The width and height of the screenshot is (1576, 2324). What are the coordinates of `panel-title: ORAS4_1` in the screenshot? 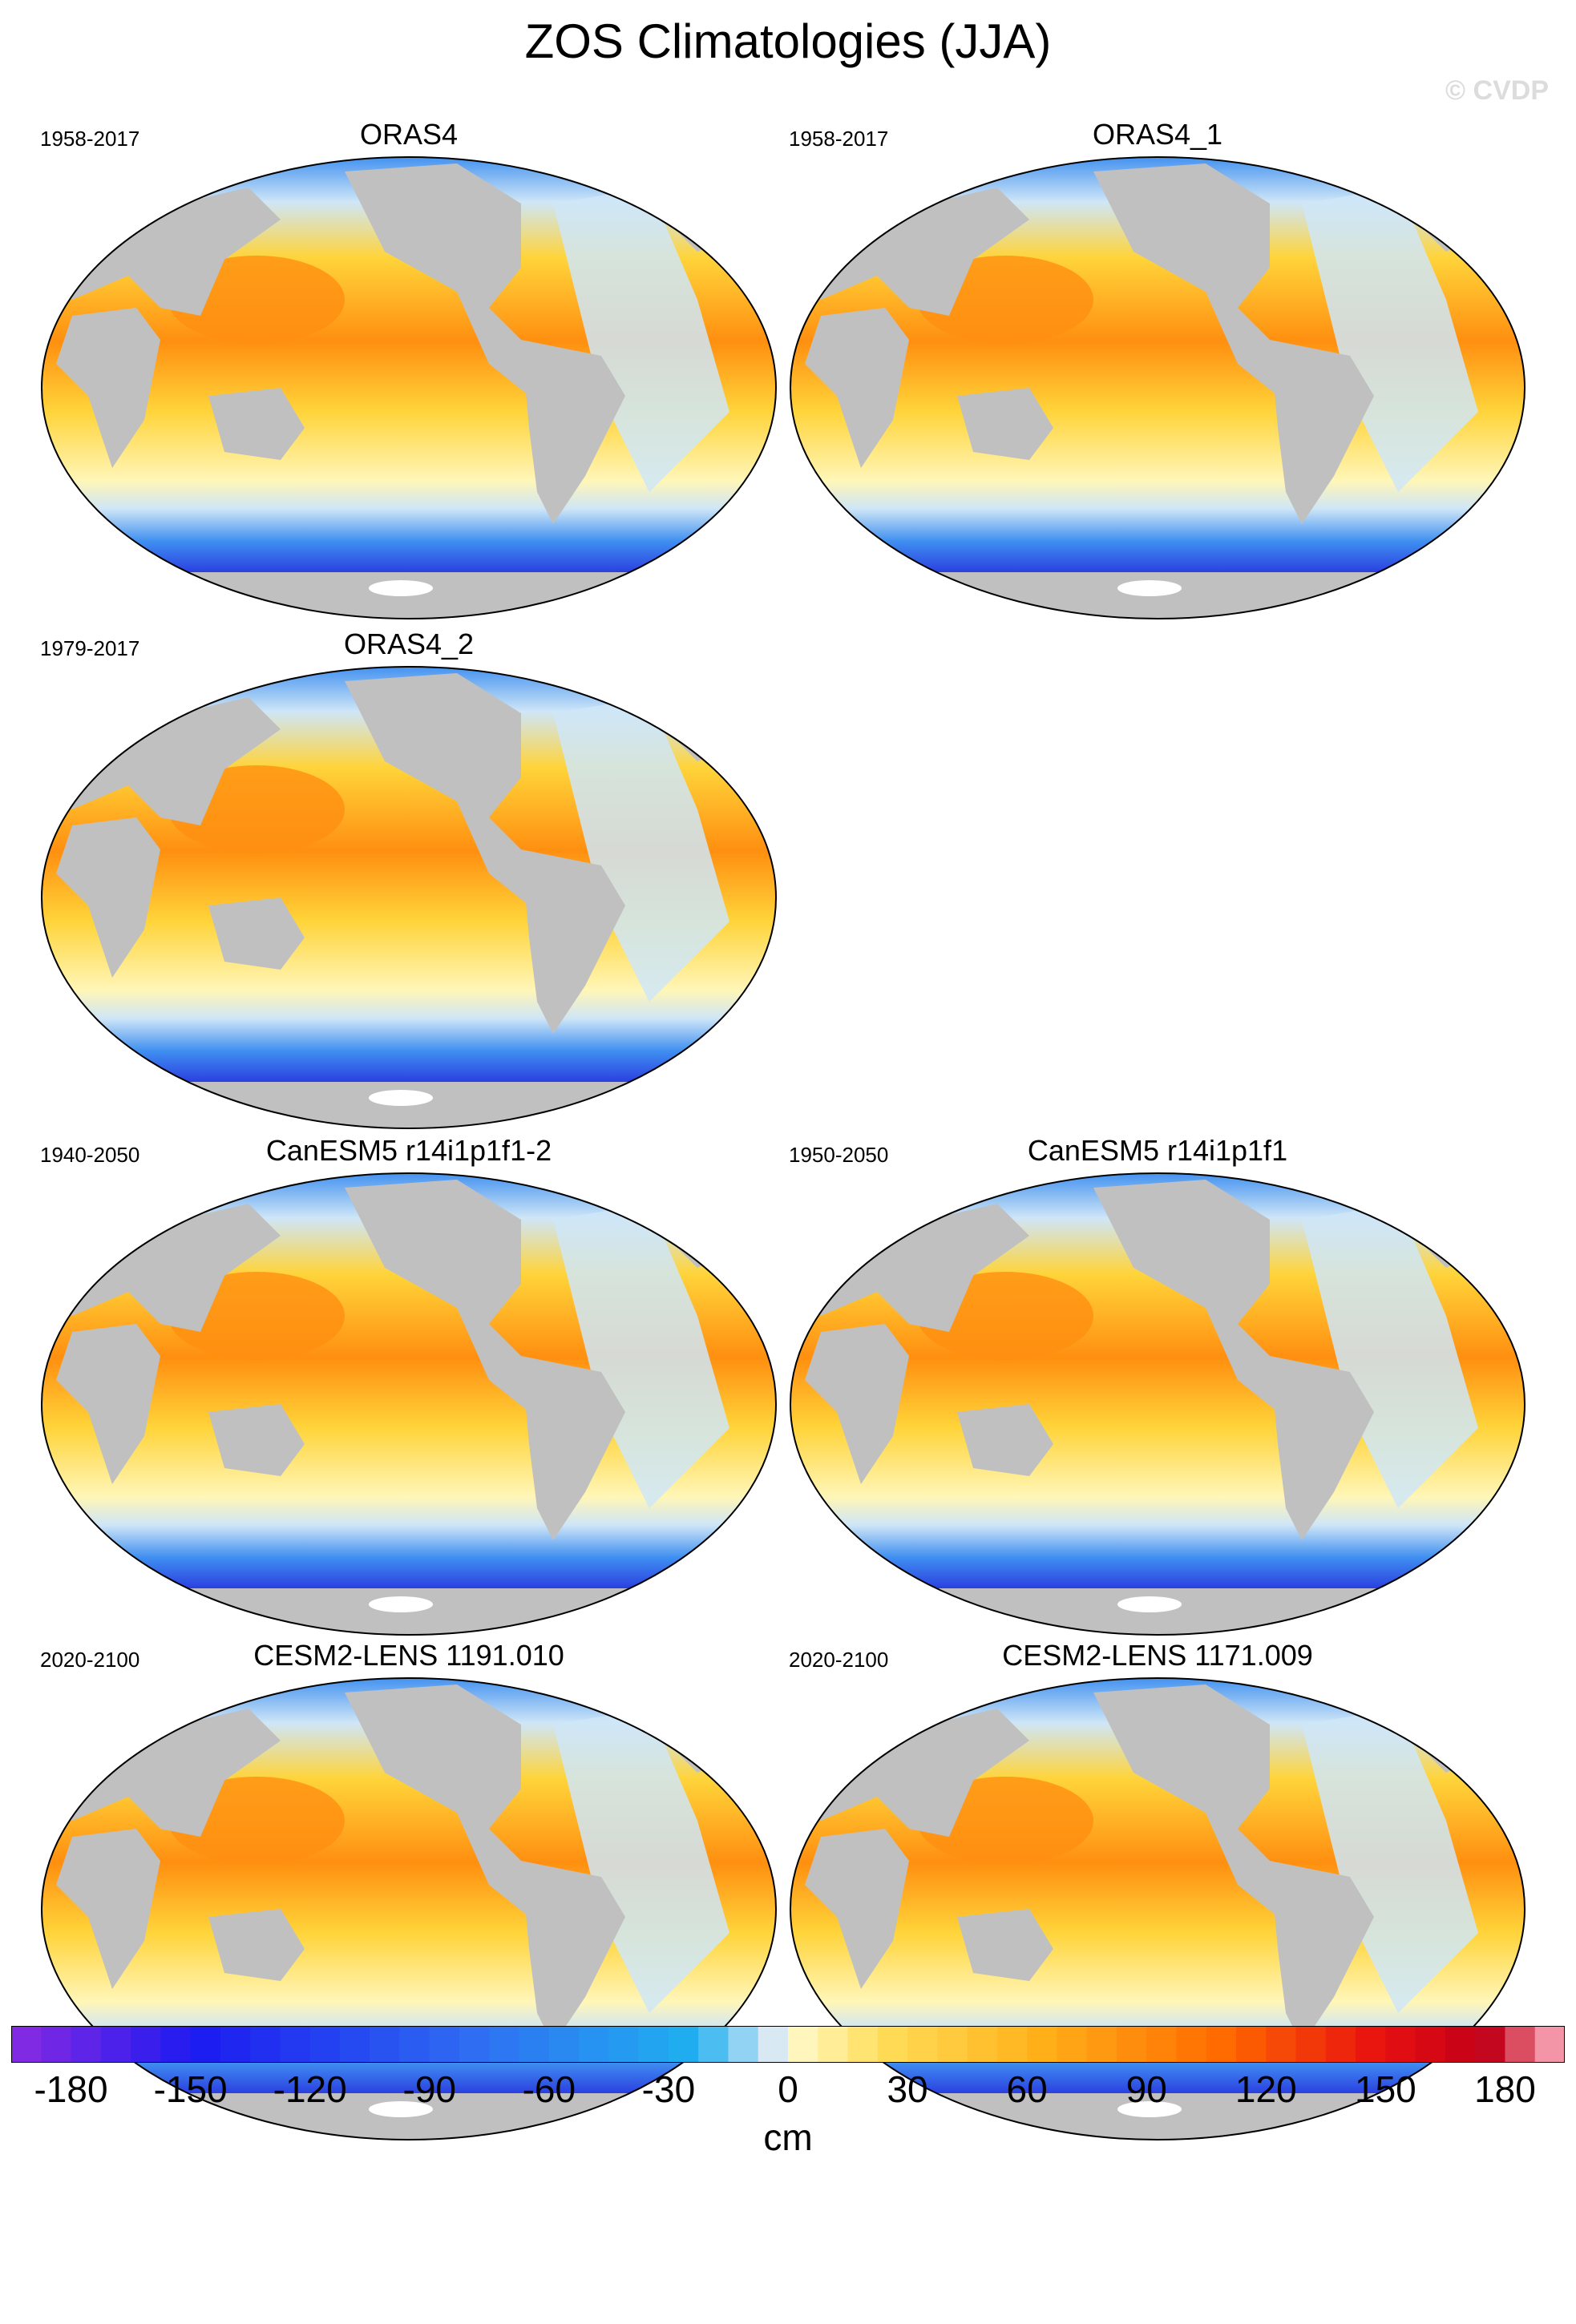 It's located at (1157, 134).